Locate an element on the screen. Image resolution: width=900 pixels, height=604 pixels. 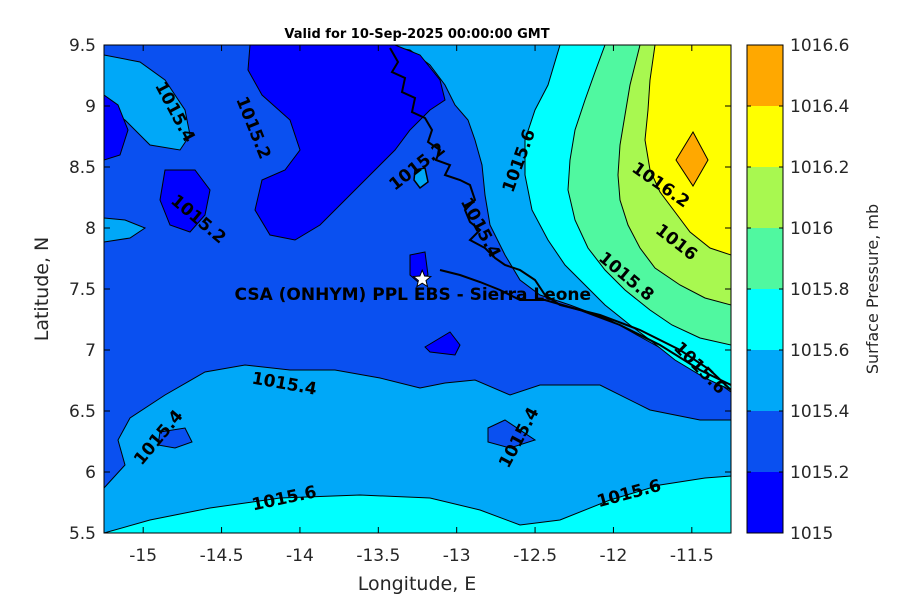
star-icon is located at coordinates (422, 278).